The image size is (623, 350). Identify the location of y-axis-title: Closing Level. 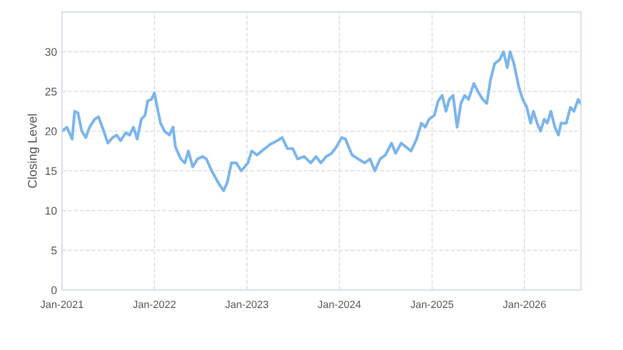
(34, 151).